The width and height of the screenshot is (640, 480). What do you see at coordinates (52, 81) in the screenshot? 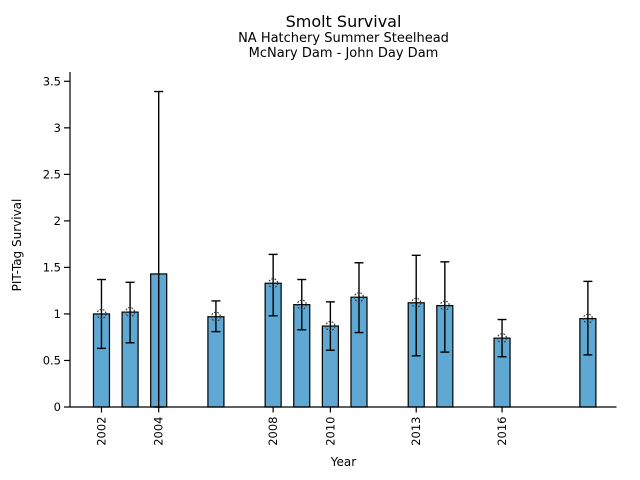
I see `y-tick-label: 3.5` at bounding box center [52, 81].